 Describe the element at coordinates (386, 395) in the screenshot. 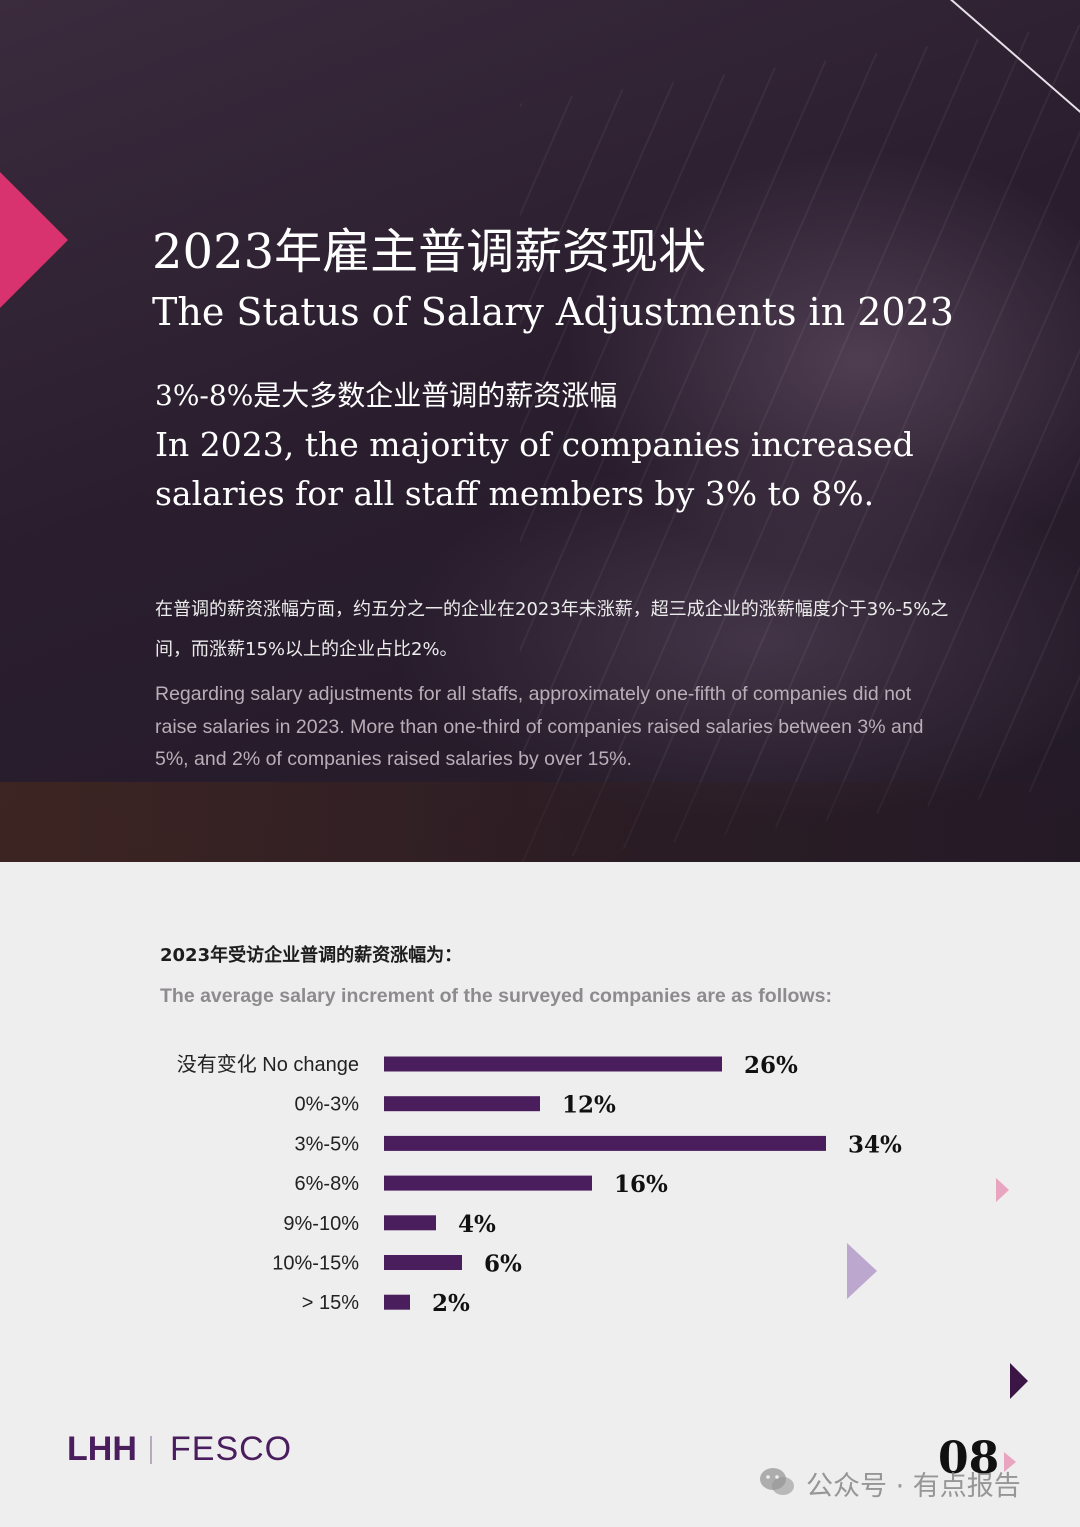

I see `hero-subtitle-cn: 3%-8%是大多数企业普调的薪资涨幅` at that location.